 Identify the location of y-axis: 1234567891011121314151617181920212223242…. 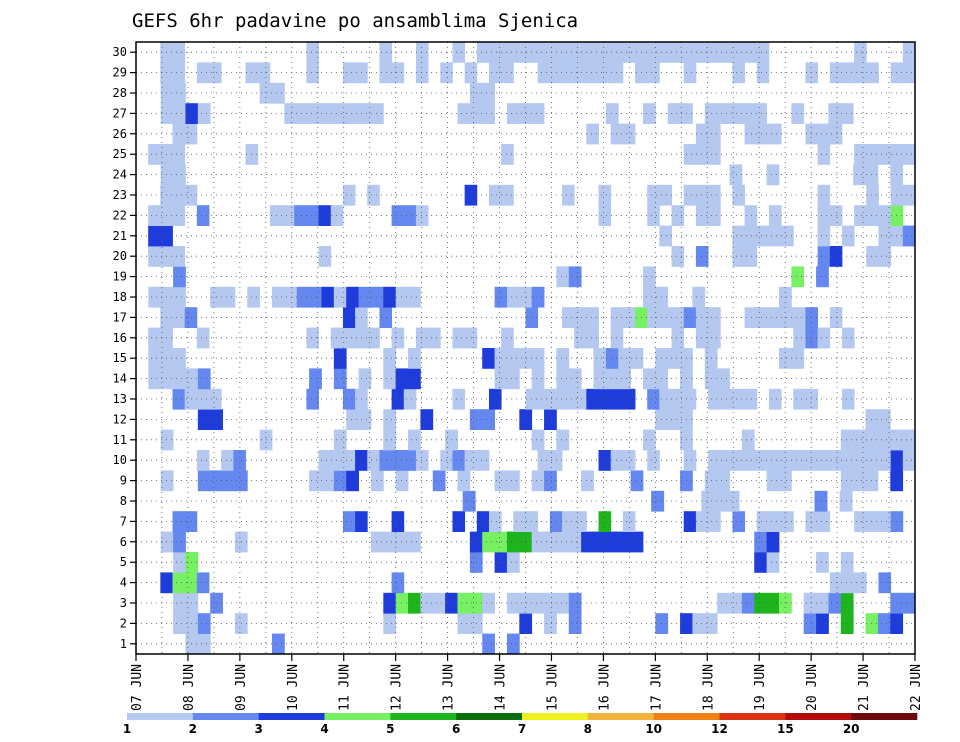
(124, 348).